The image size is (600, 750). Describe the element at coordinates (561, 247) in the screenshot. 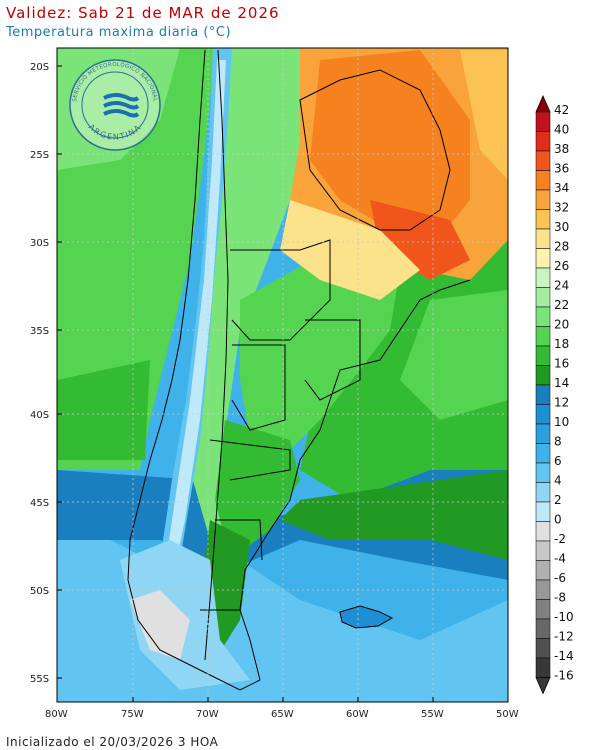

I see `colorbar-label: 28` at that location.